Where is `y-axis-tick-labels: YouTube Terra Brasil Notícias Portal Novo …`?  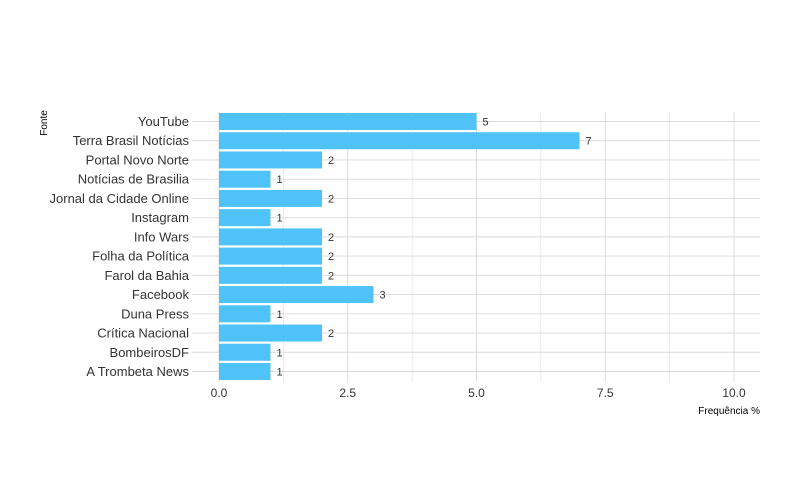
y-axis-tick-labels: YouTube Terra Brasil Notícias Portal Novo … is located at coordinates (120, 246).